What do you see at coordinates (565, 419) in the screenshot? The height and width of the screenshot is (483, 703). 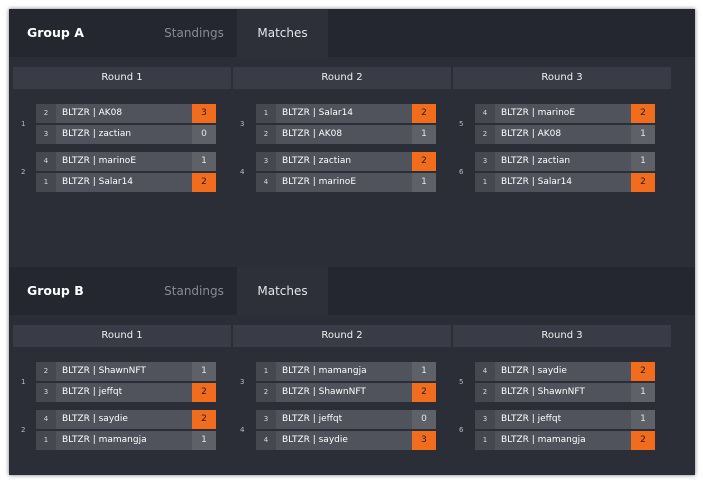 I see `match-player-row: 3 BLTZR | jeffqt 1` at bounding box center [565, 419].